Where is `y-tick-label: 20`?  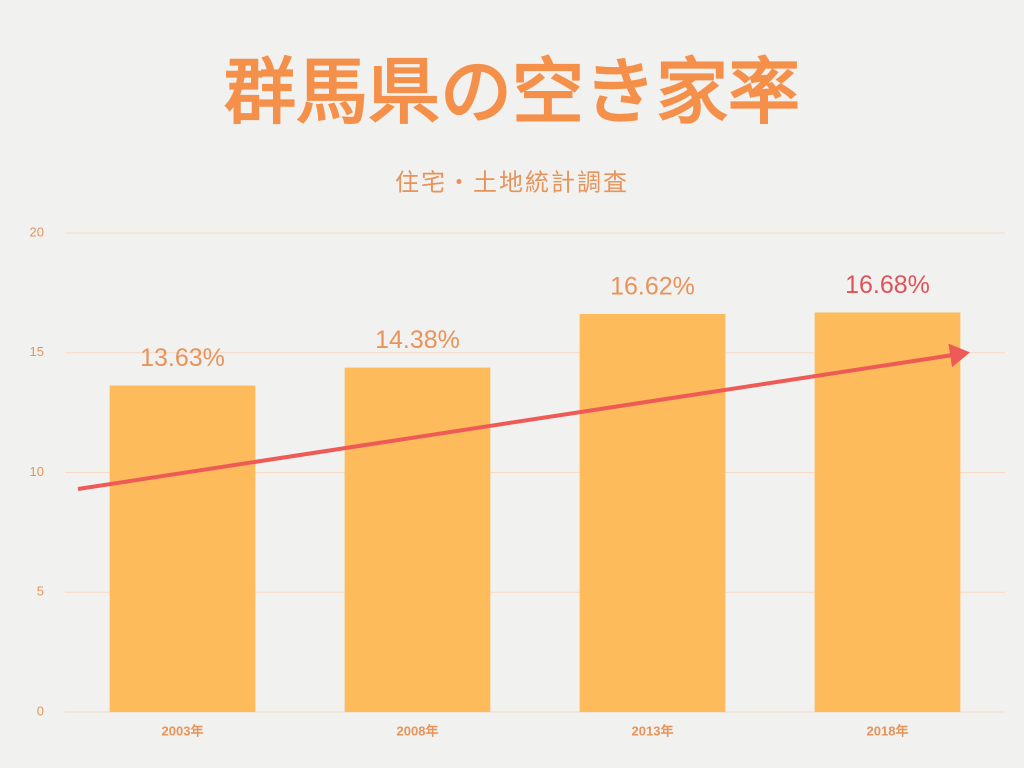
y-tick-label: 20 is located at coordinates (37, 231).